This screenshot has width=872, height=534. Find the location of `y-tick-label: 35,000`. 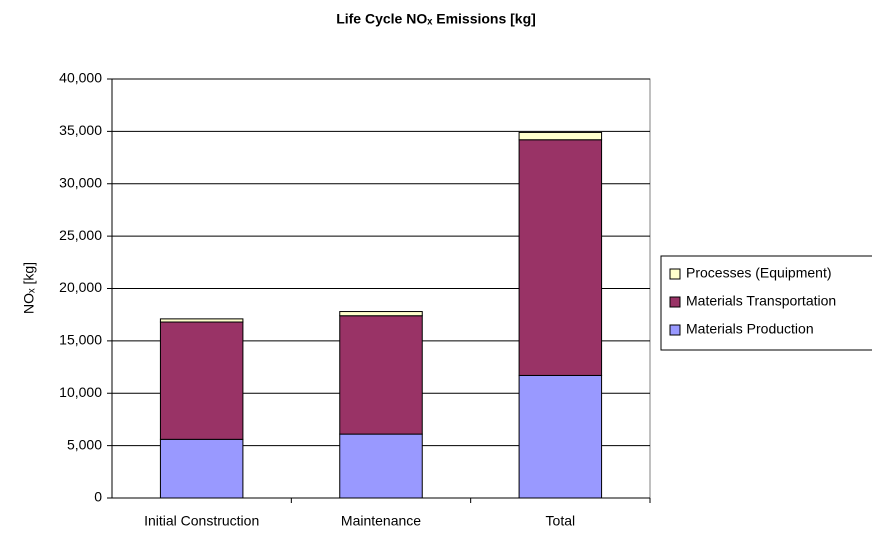

y-tick-label: 35,000 is located at coordinates (80, 130).